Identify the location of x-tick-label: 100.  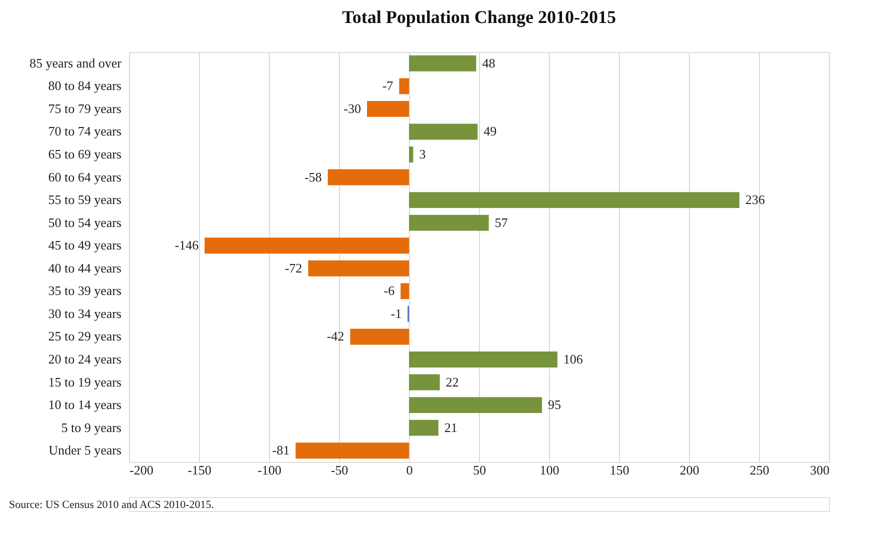
(550, 470).